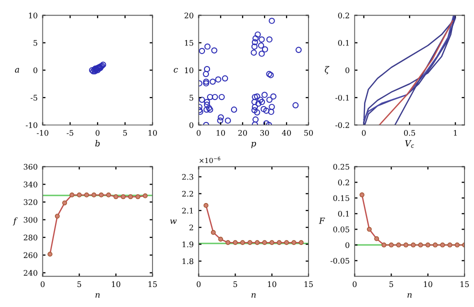 Image resolution: width=474 pixels, height=307 pixels. I want to click on x-axis-title: V$_{c}$, so click(409, 144).